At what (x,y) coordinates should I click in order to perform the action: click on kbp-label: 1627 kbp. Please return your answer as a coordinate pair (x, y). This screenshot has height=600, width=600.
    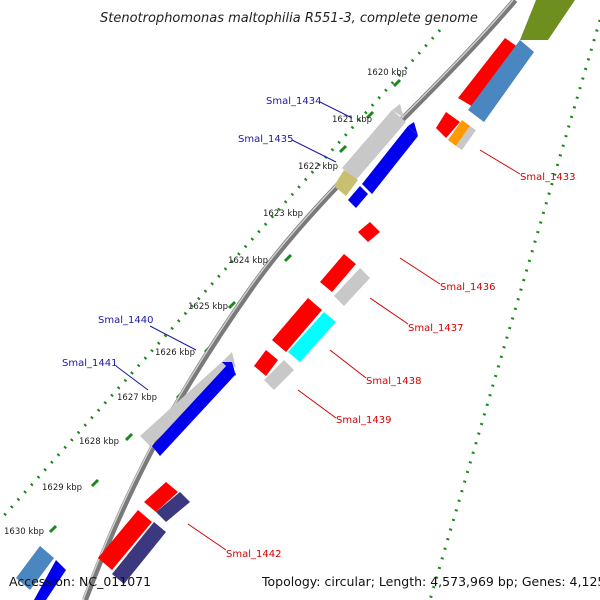
    Looking at the image, I should click on (137, 398).